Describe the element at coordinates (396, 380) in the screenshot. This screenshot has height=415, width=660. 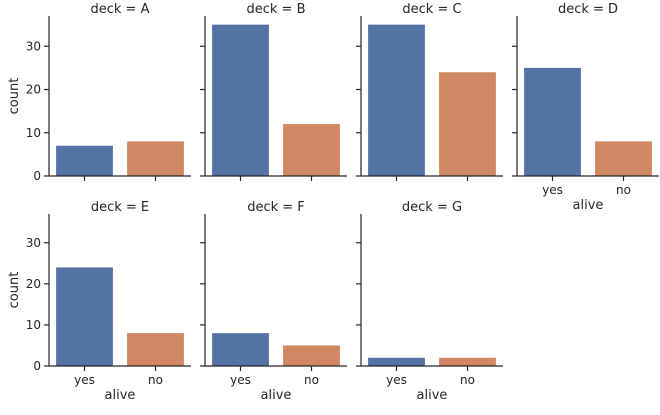
I see `panel-7-x-tick-label: yes` at that location.